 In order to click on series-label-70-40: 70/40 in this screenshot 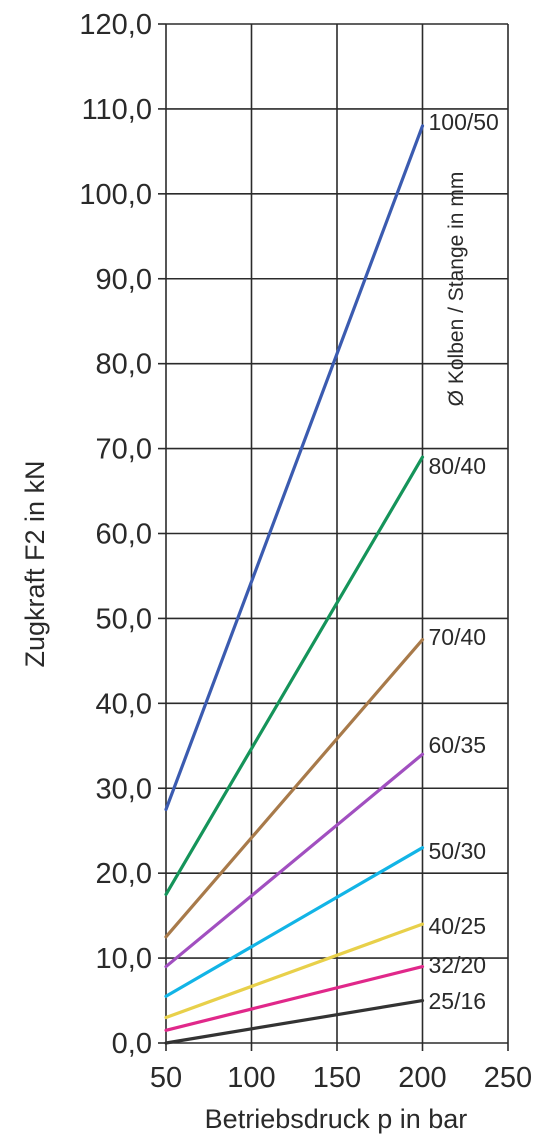, I will do `click(458, 637)`.